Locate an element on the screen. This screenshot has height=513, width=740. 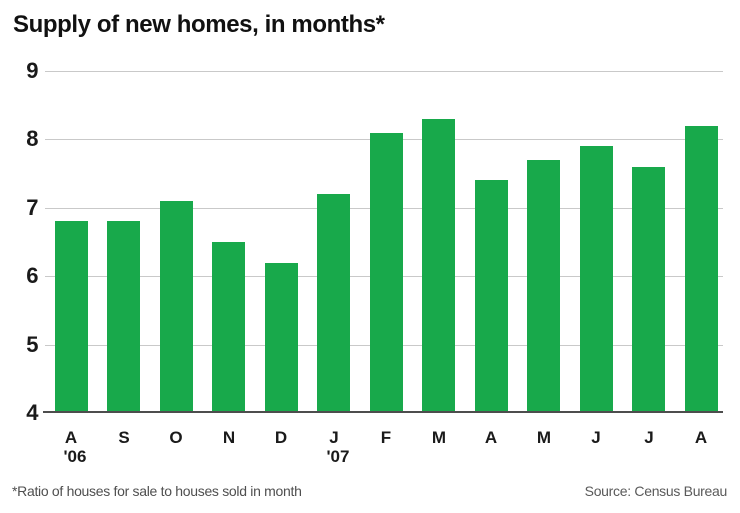
y-axis-tick-6: 6 is located at coordinates (32, 275).